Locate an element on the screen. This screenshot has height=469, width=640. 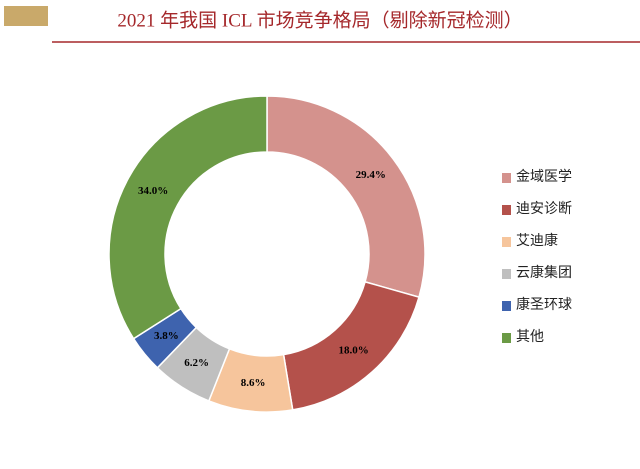
legend-label: 迪安诊断 is located at coordinates (544, 209).